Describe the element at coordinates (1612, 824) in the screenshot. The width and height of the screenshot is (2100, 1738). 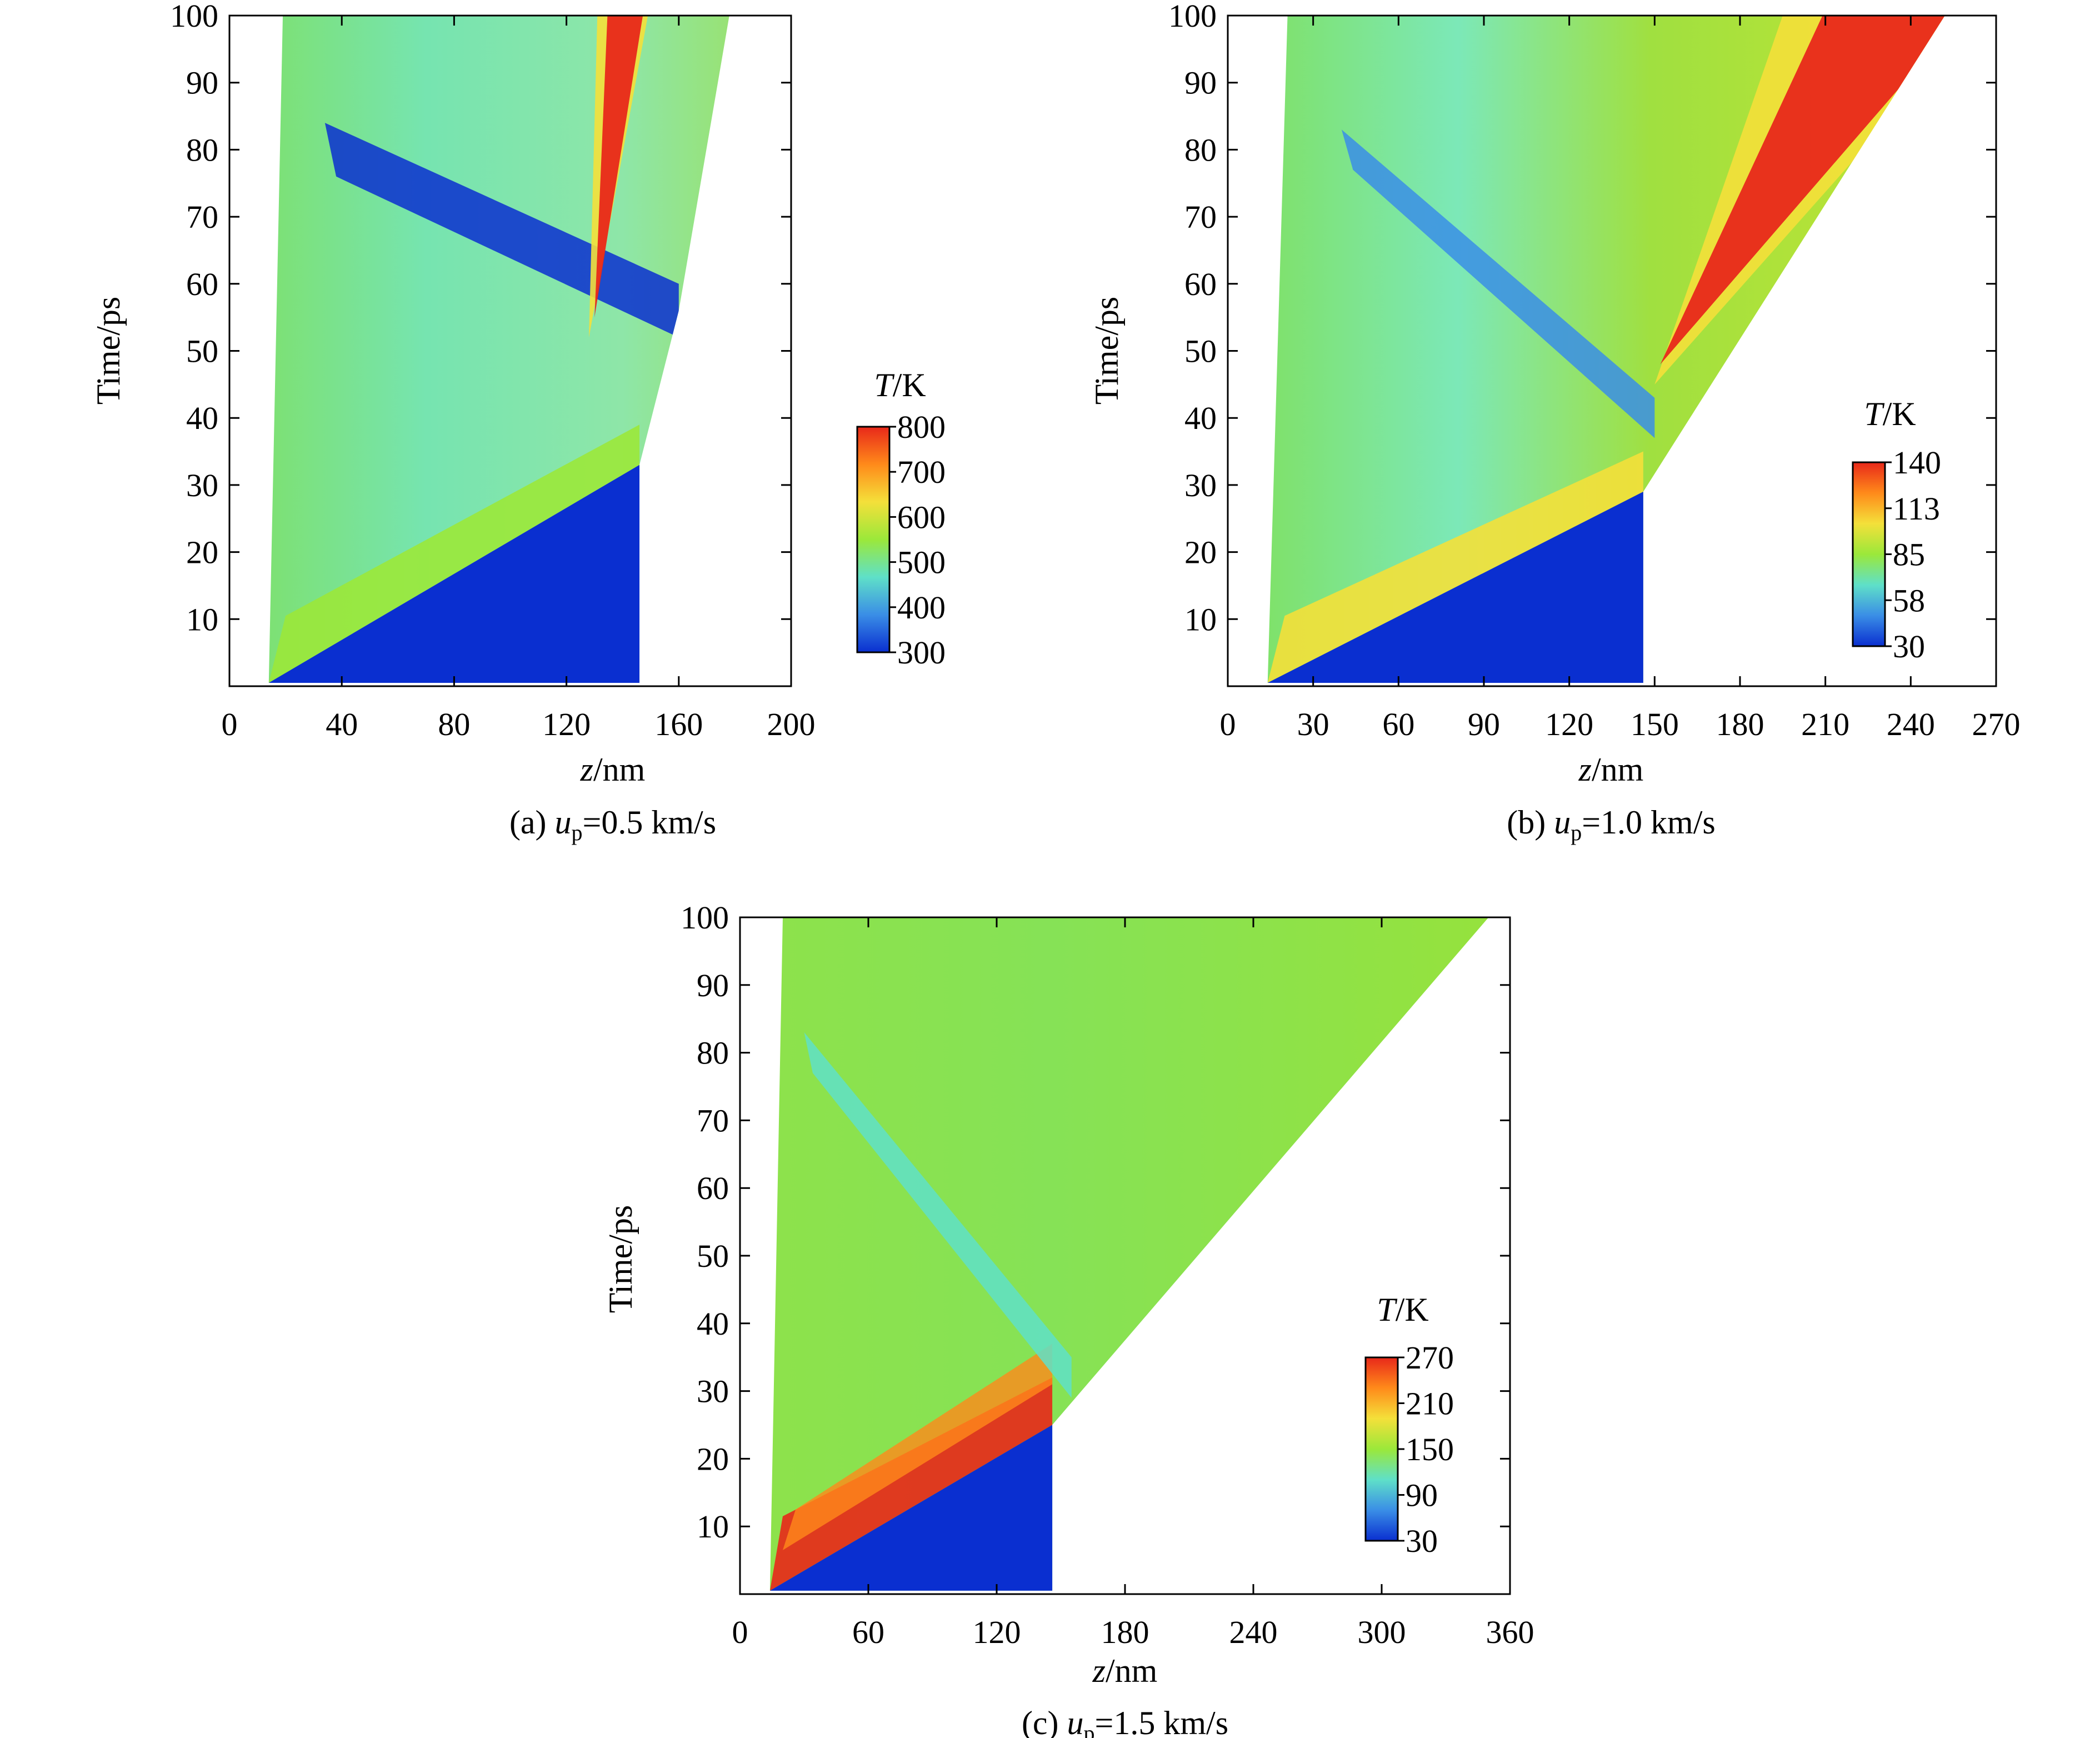
I see `panel-caption: (b) up=1.0 km/s` at that location.